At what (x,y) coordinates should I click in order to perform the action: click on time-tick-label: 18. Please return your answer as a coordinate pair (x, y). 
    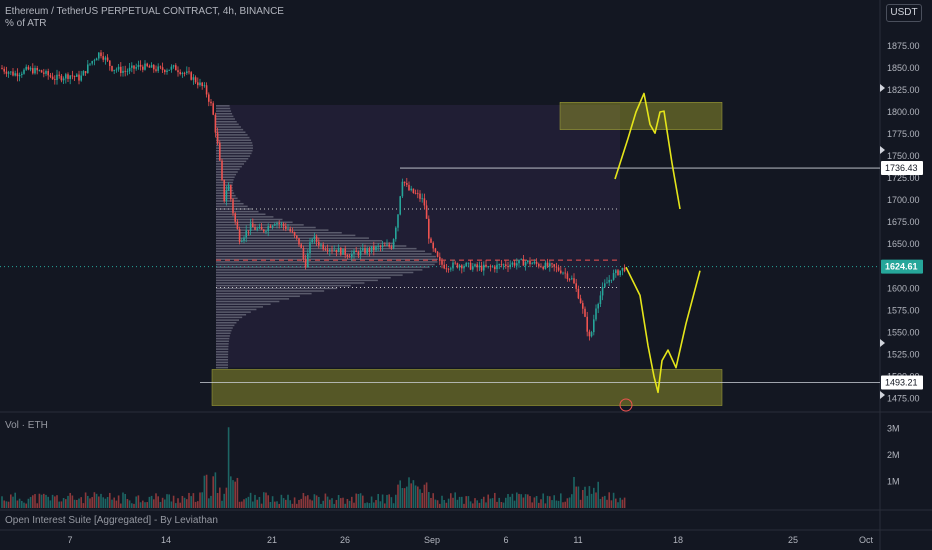
    Looking at the image, I should click on (678, 540).